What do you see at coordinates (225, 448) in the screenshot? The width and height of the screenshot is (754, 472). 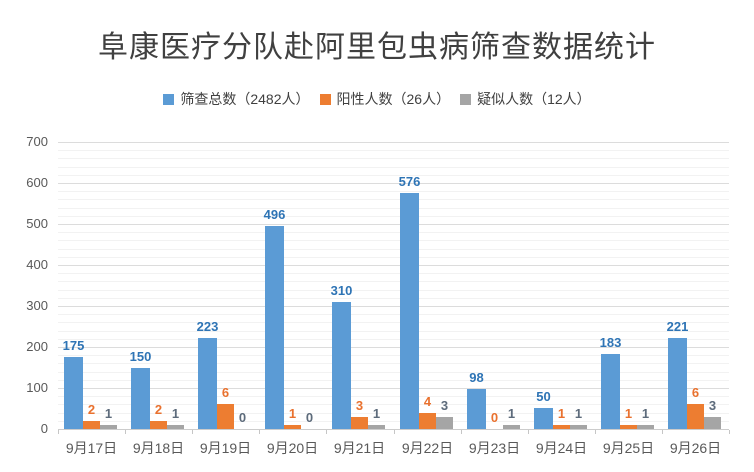 I see `x-axis-category-label: 9月19日` at bounding box center [225, 448].